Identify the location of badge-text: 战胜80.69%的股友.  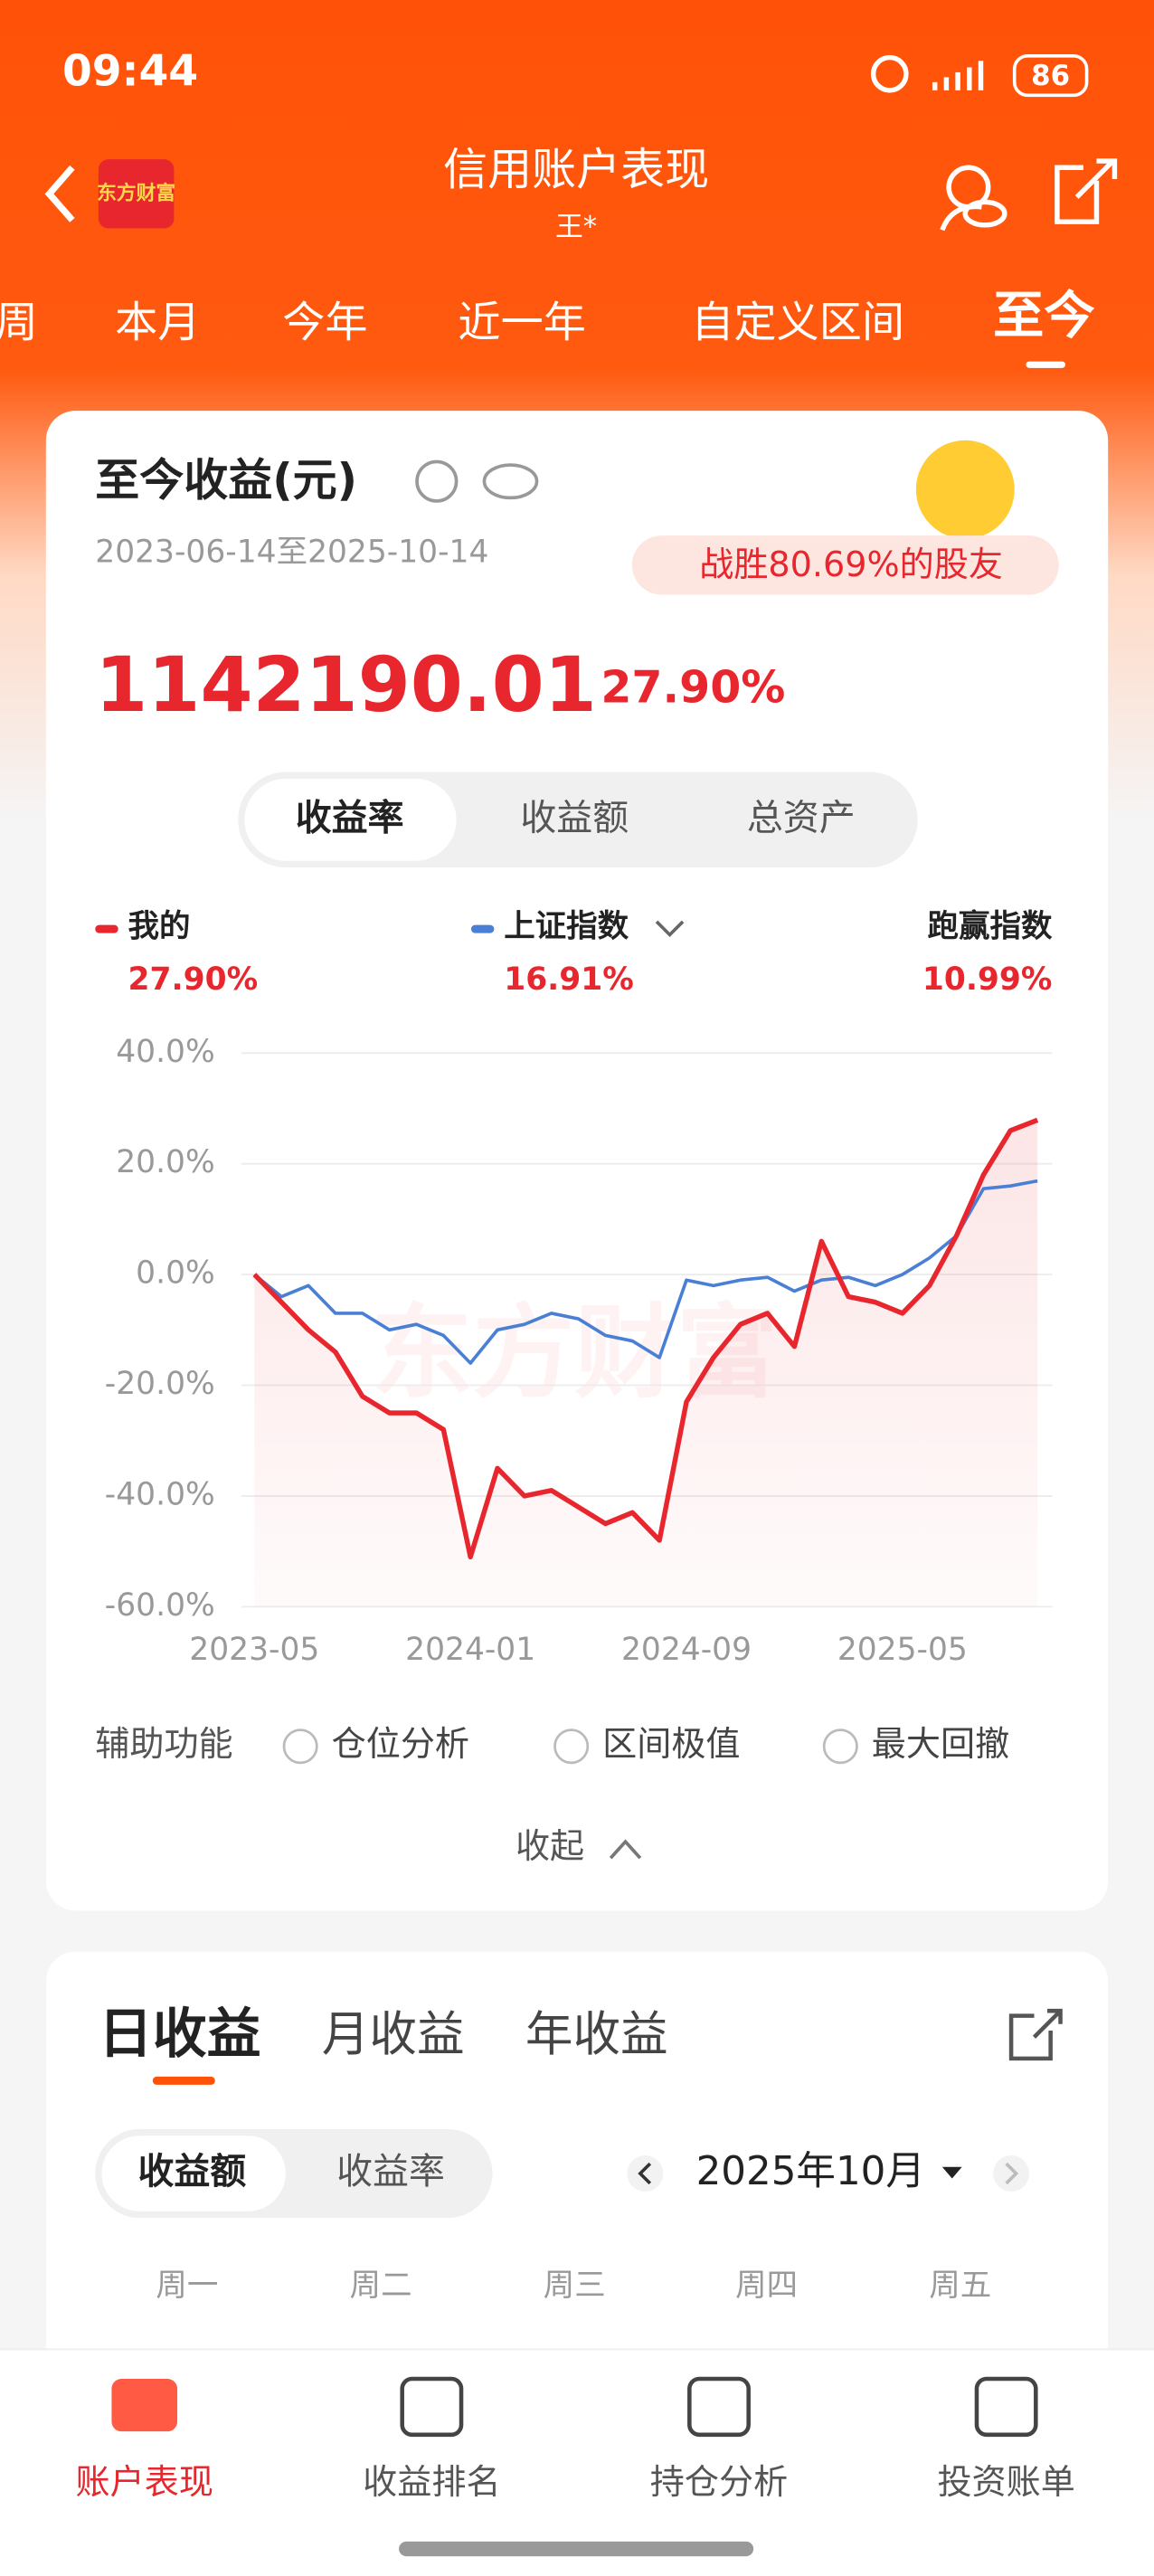
(851, 565).